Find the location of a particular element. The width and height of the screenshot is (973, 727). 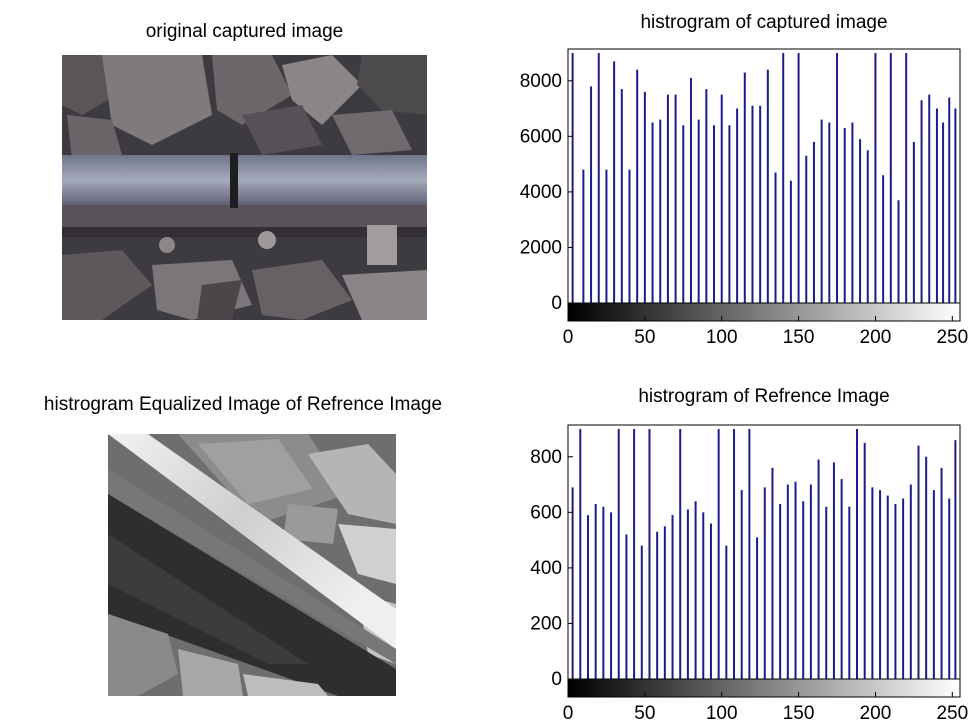

captured-histogram-xtick-label: 0 is located at coordinates (568, 337).